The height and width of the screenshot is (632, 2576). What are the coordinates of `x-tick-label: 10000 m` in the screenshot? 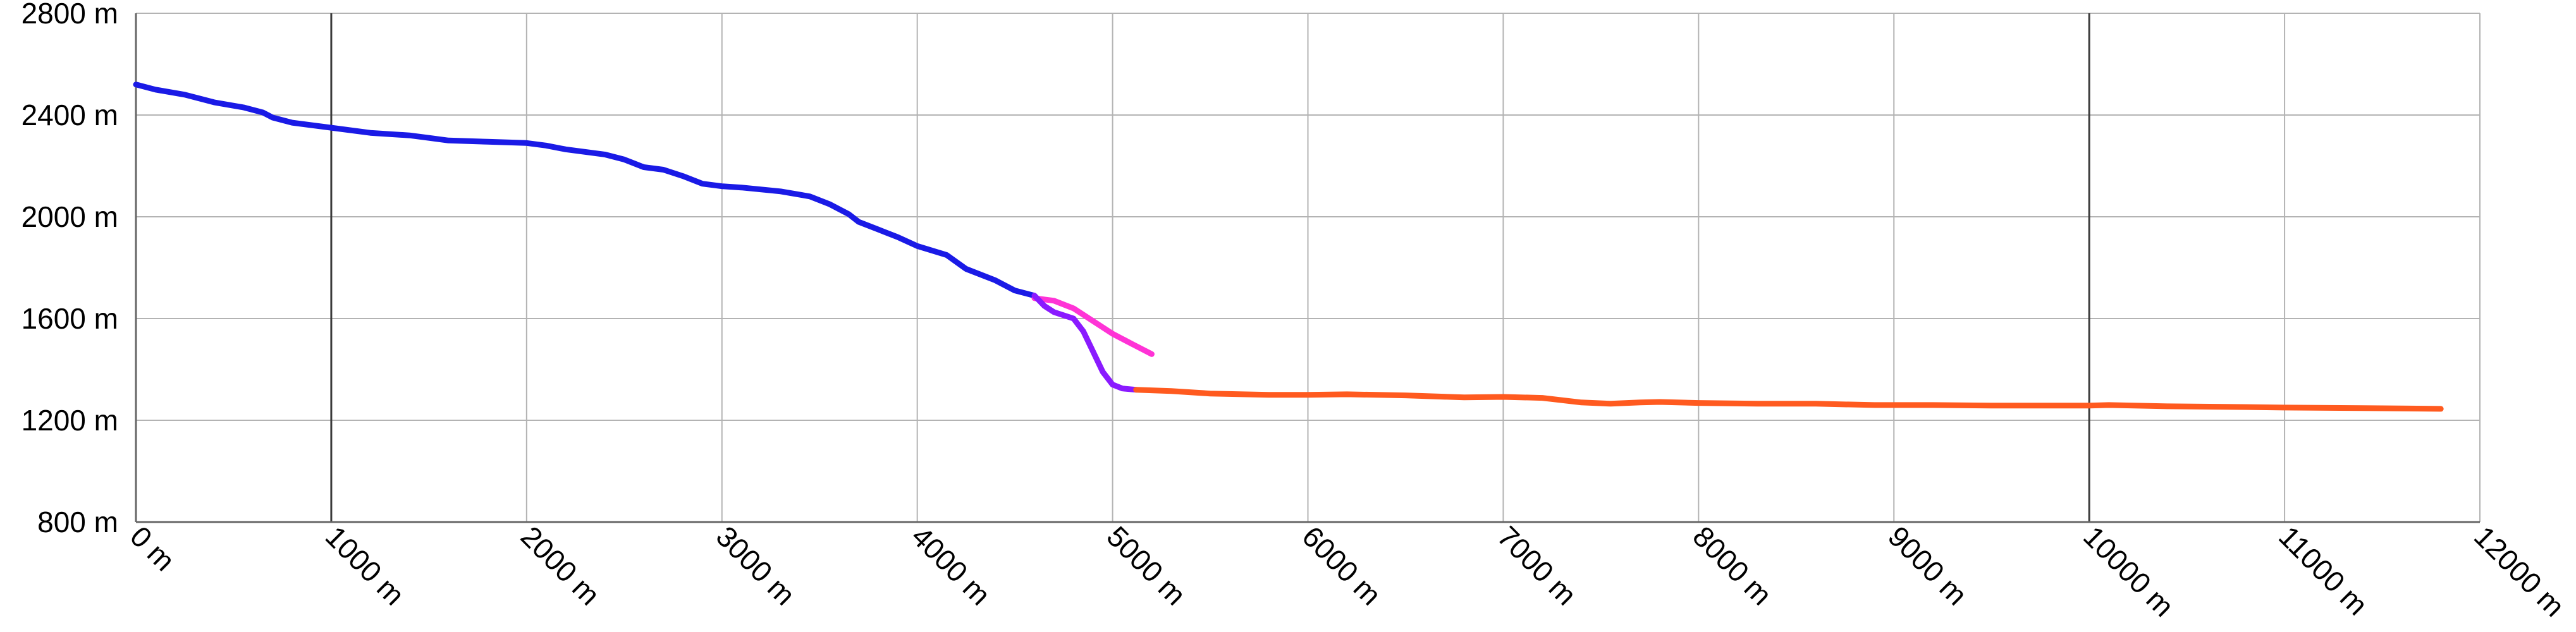 It's located at (2128, 571).